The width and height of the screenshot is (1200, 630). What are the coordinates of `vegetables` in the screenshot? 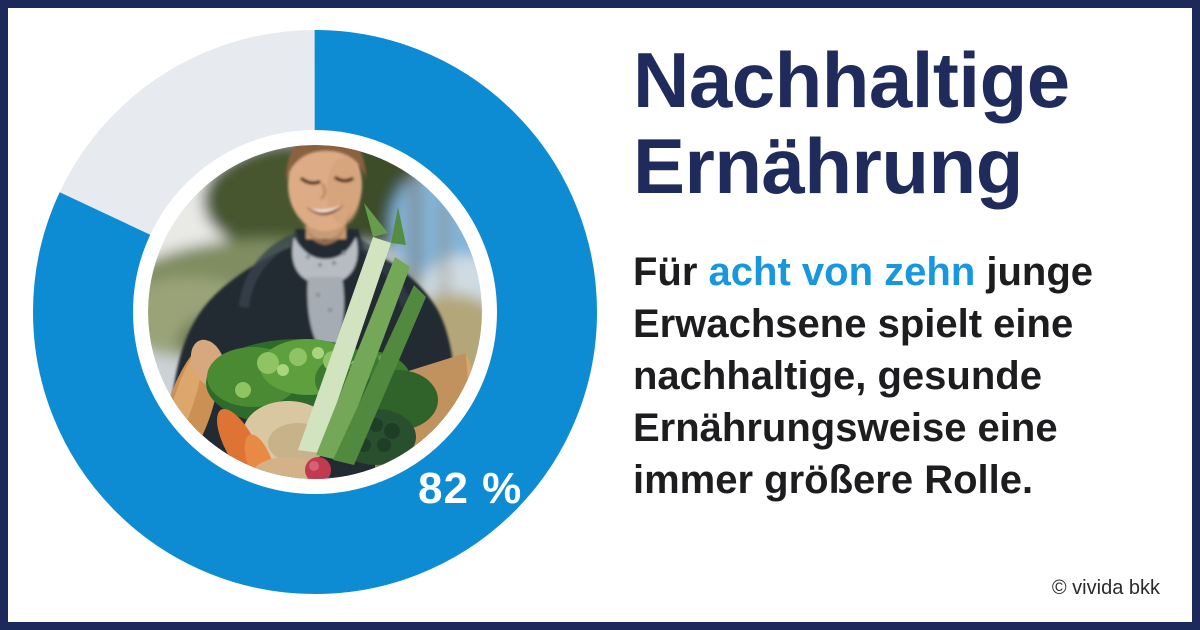 It's located at (321, 341).